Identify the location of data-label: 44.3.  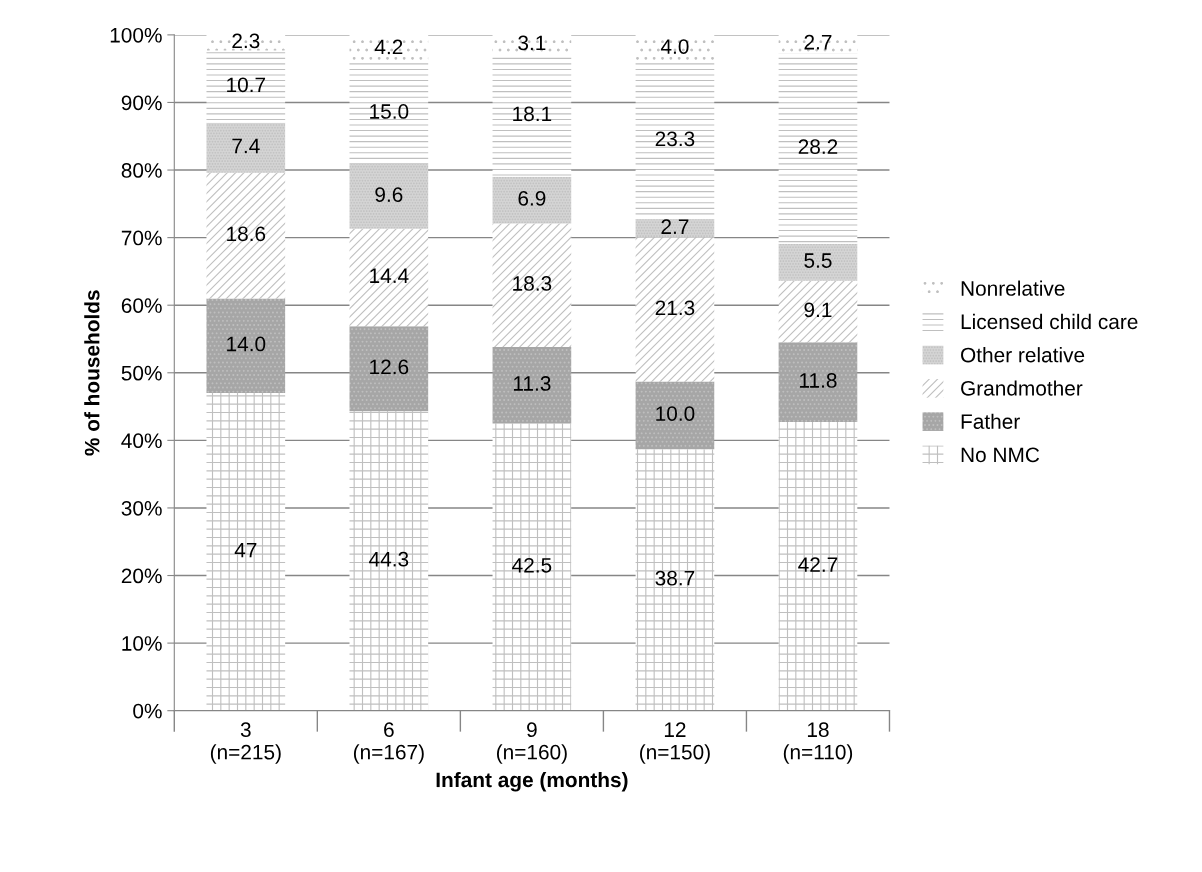
(389, 559).